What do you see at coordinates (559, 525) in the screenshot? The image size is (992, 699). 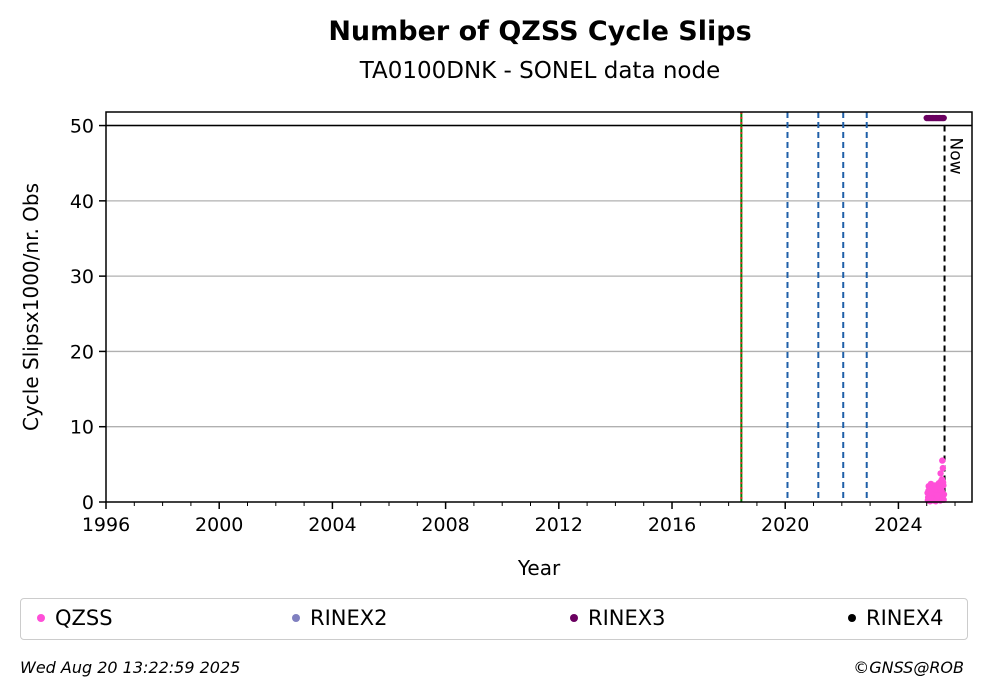 I see `x-tick-label-2012: 2012` at bounding box center [559, 525].